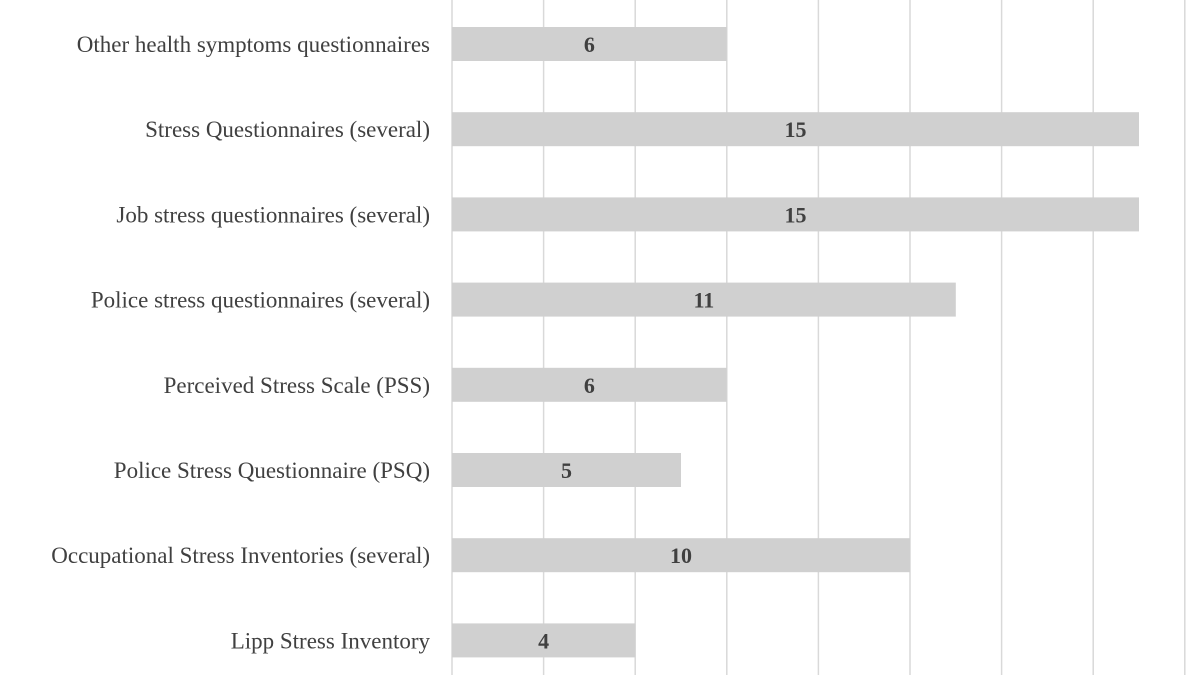  Describe the element at coordinates (273, 214) in the screenshot. I see `category-label: Job stress questionnaires (several)` at that location.